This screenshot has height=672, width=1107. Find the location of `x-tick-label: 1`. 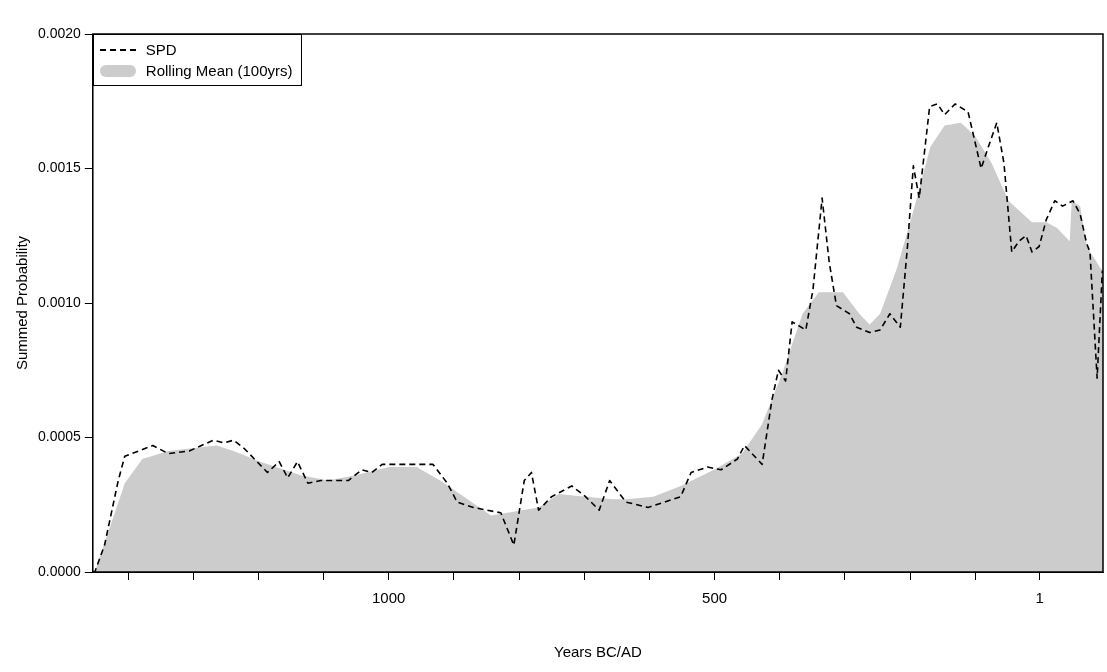

x-tick-label: 1 is located at coordinates (1039, 598).